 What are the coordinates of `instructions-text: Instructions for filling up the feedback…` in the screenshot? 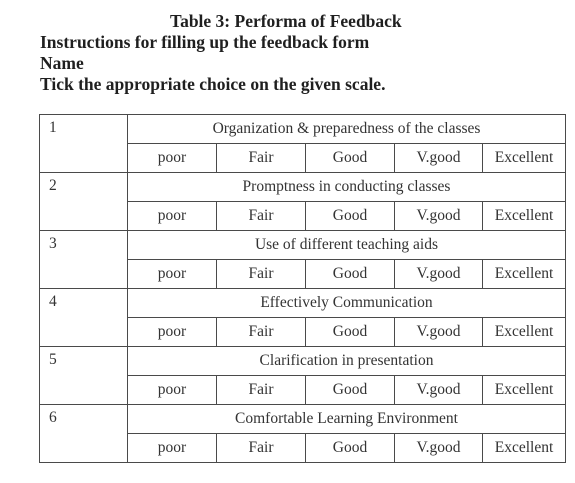 It's located at (205, 42).